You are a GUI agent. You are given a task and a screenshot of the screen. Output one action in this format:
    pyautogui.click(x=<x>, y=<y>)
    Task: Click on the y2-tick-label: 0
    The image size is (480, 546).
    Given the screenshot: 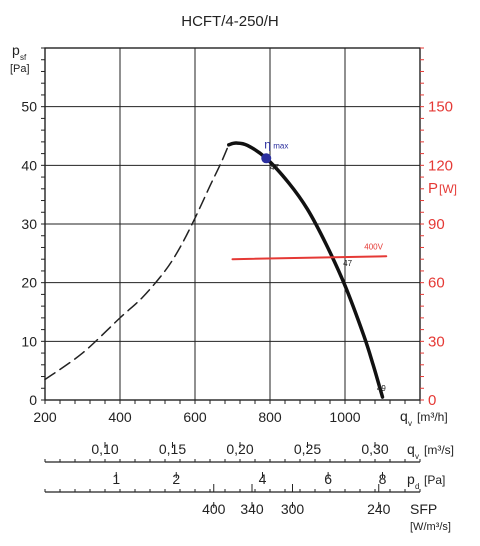 What is the action you would take?
    pyautogui.click(x=432, y=400)
    